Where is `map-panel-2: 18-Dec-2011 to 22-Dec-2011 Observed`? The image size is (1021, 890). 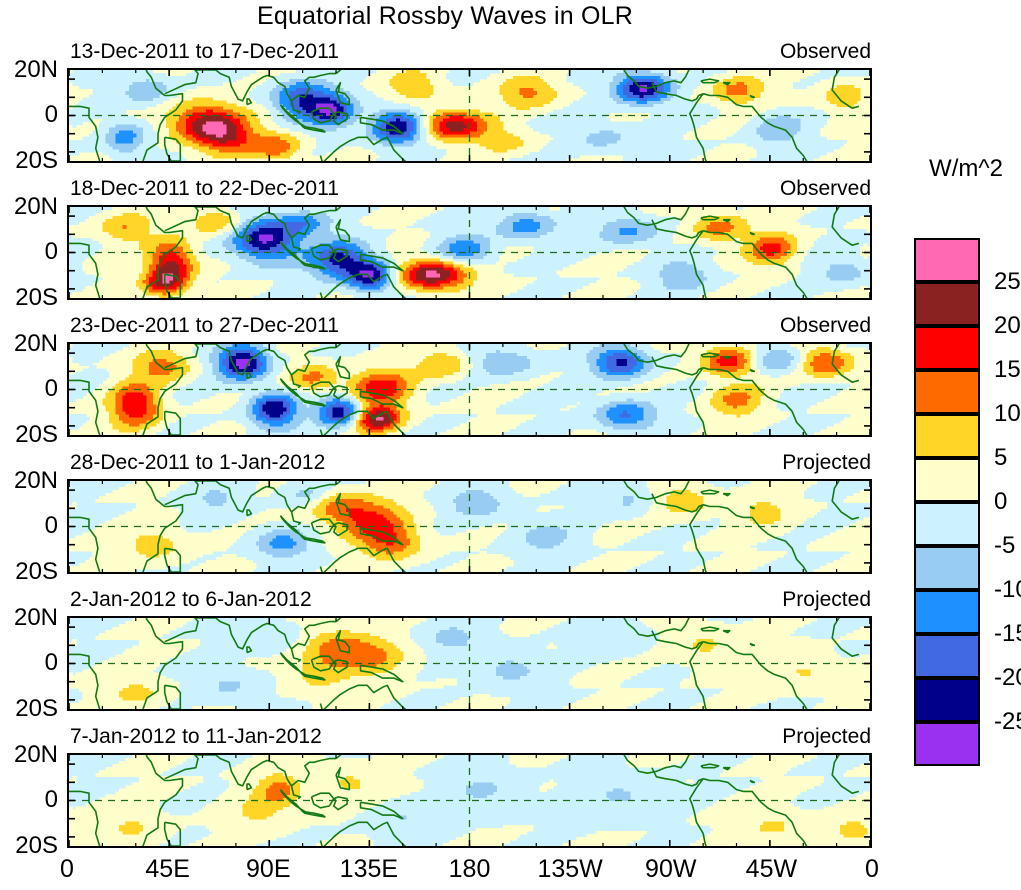 map-panel-2: 18-Dec-2011 to 22-Dec-2011 Observed is located at coordinates (469, 238).